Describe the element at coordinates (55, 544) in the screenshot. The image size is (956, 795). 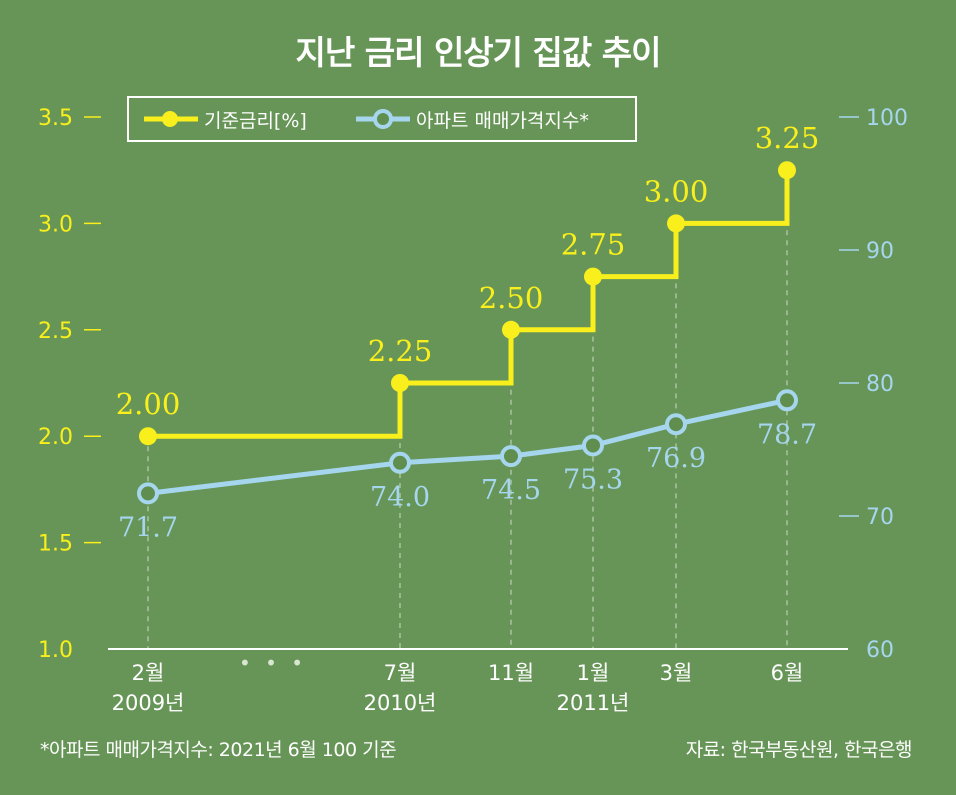
I see `y-left-tick-label: 1.5` at that location.